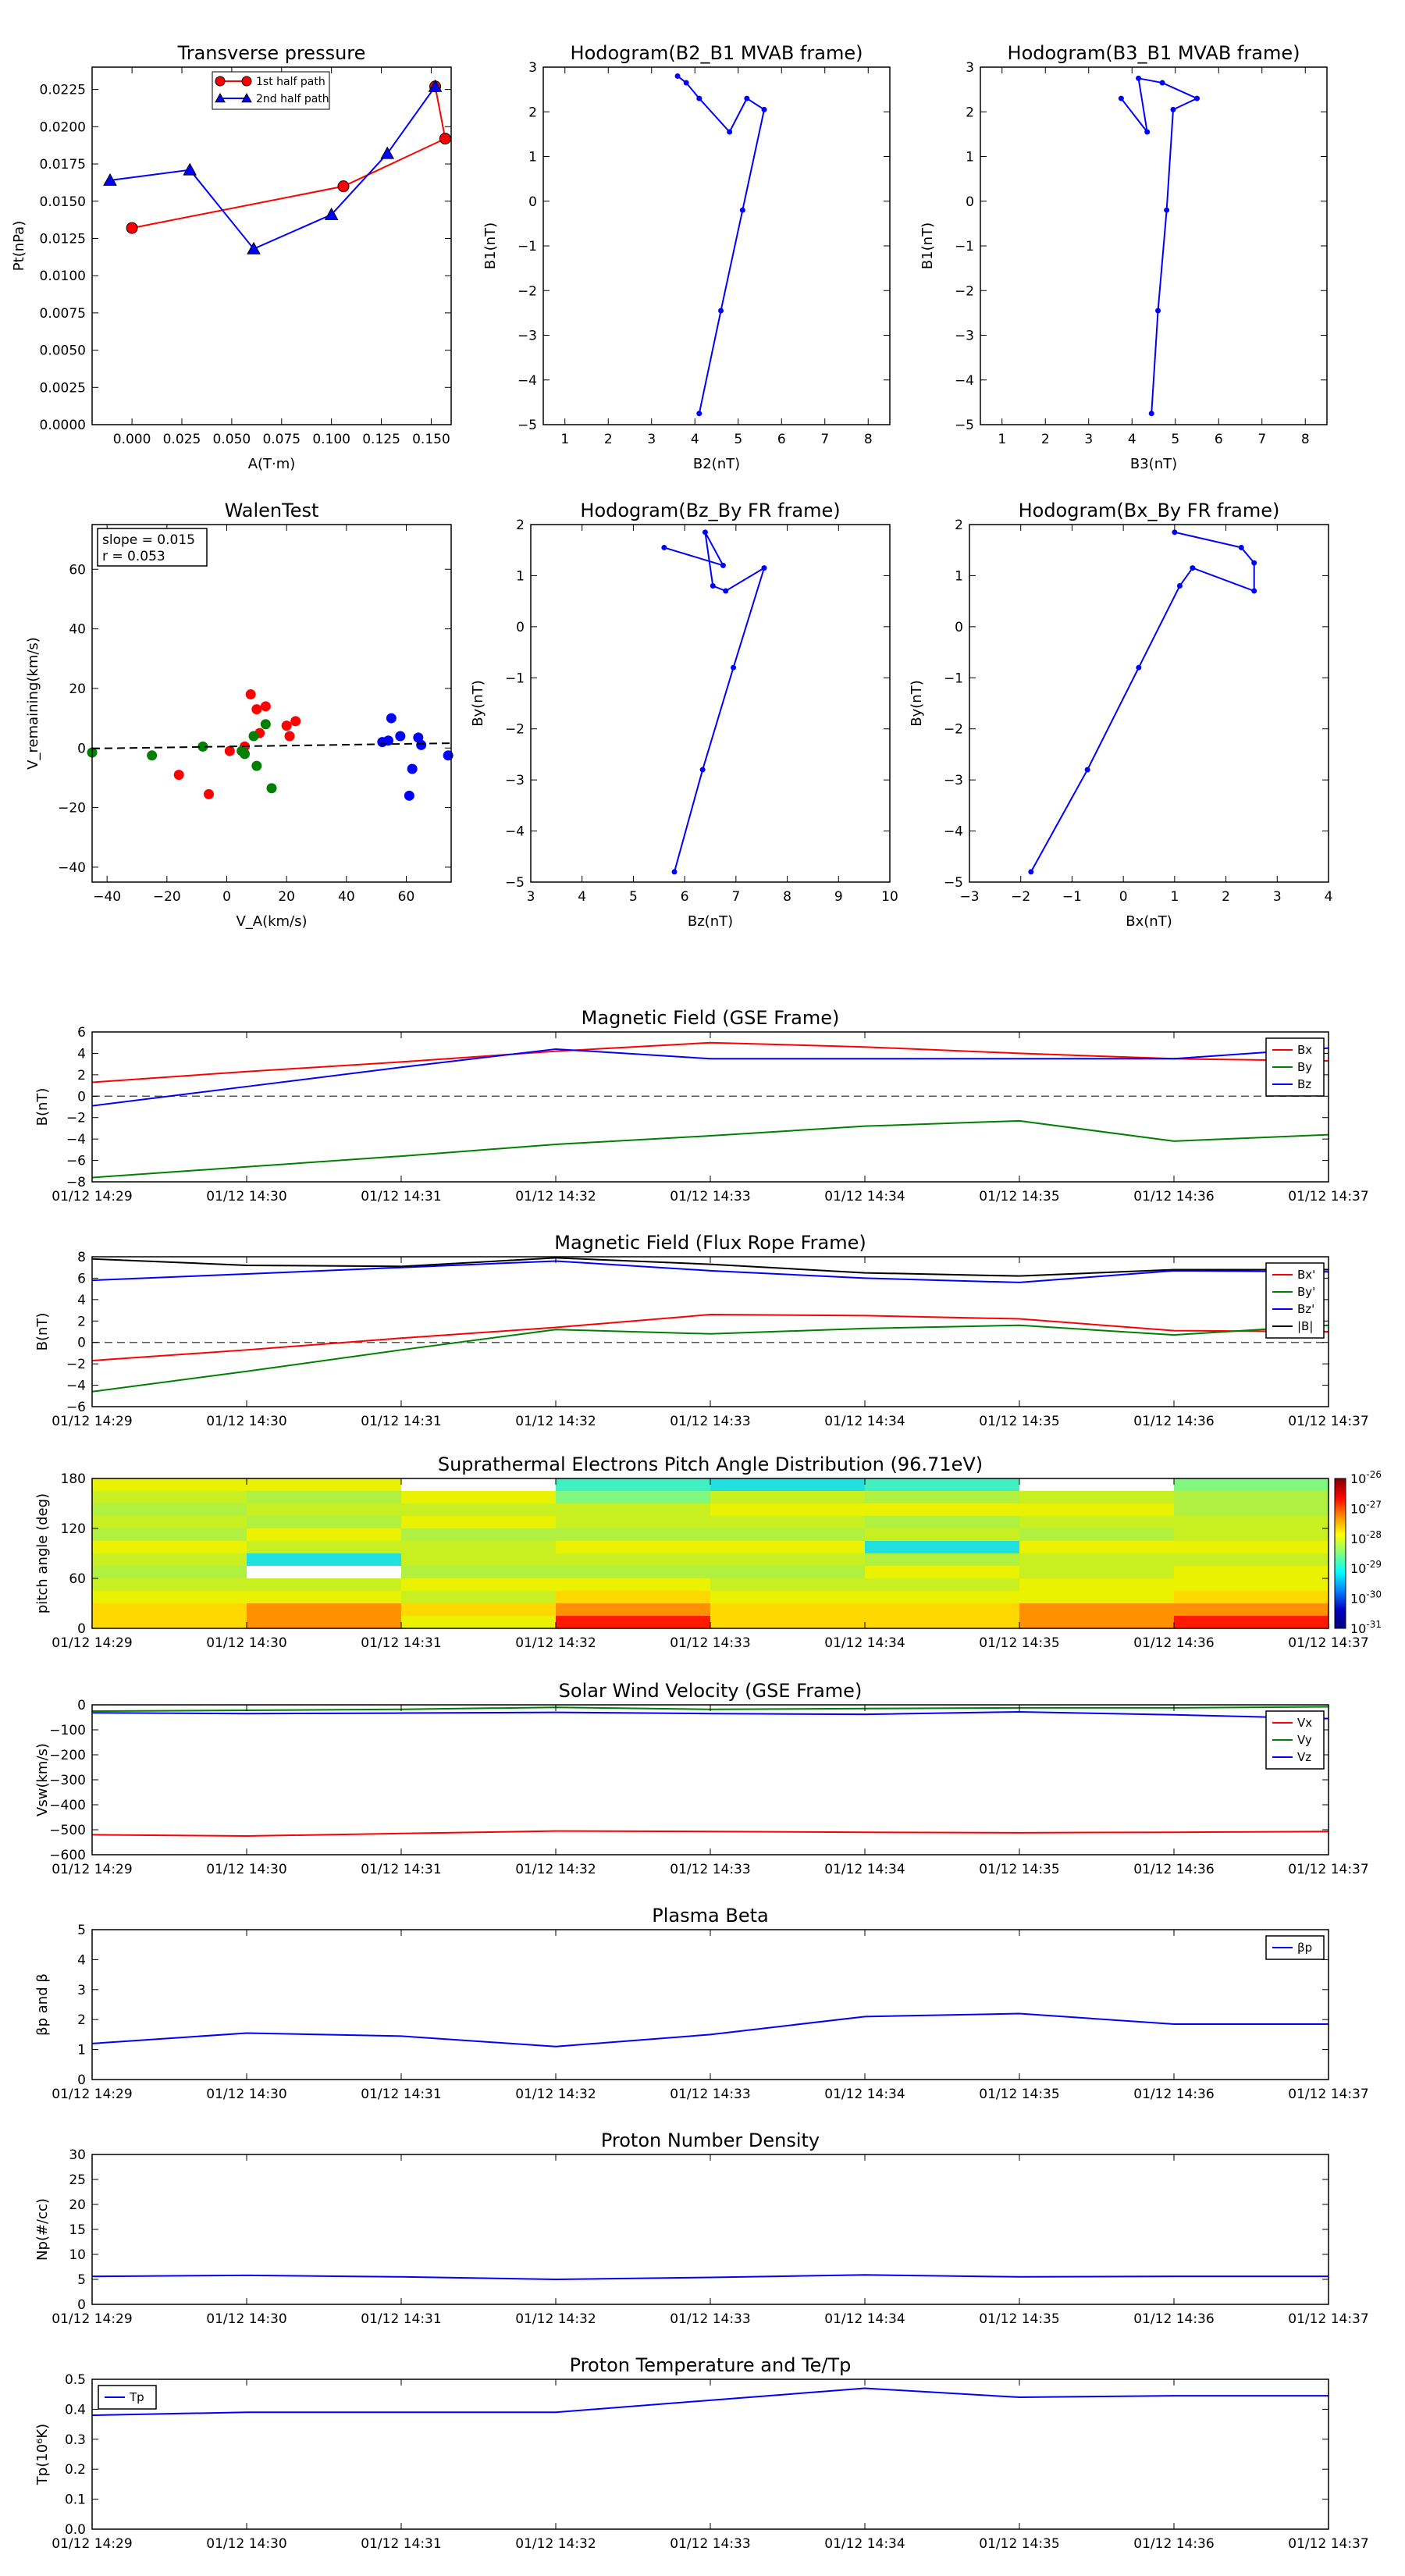  Describe the element at coordinates (1328, 2094) in the screenshot. I see `x-tick-label: 01/12 14:37` at that location.